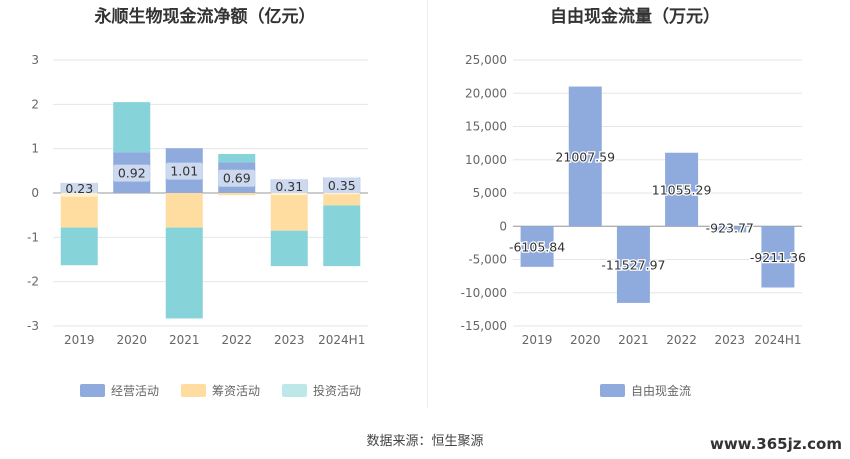  I want to click on y-tick-label: -15,000, so click(484, 326).